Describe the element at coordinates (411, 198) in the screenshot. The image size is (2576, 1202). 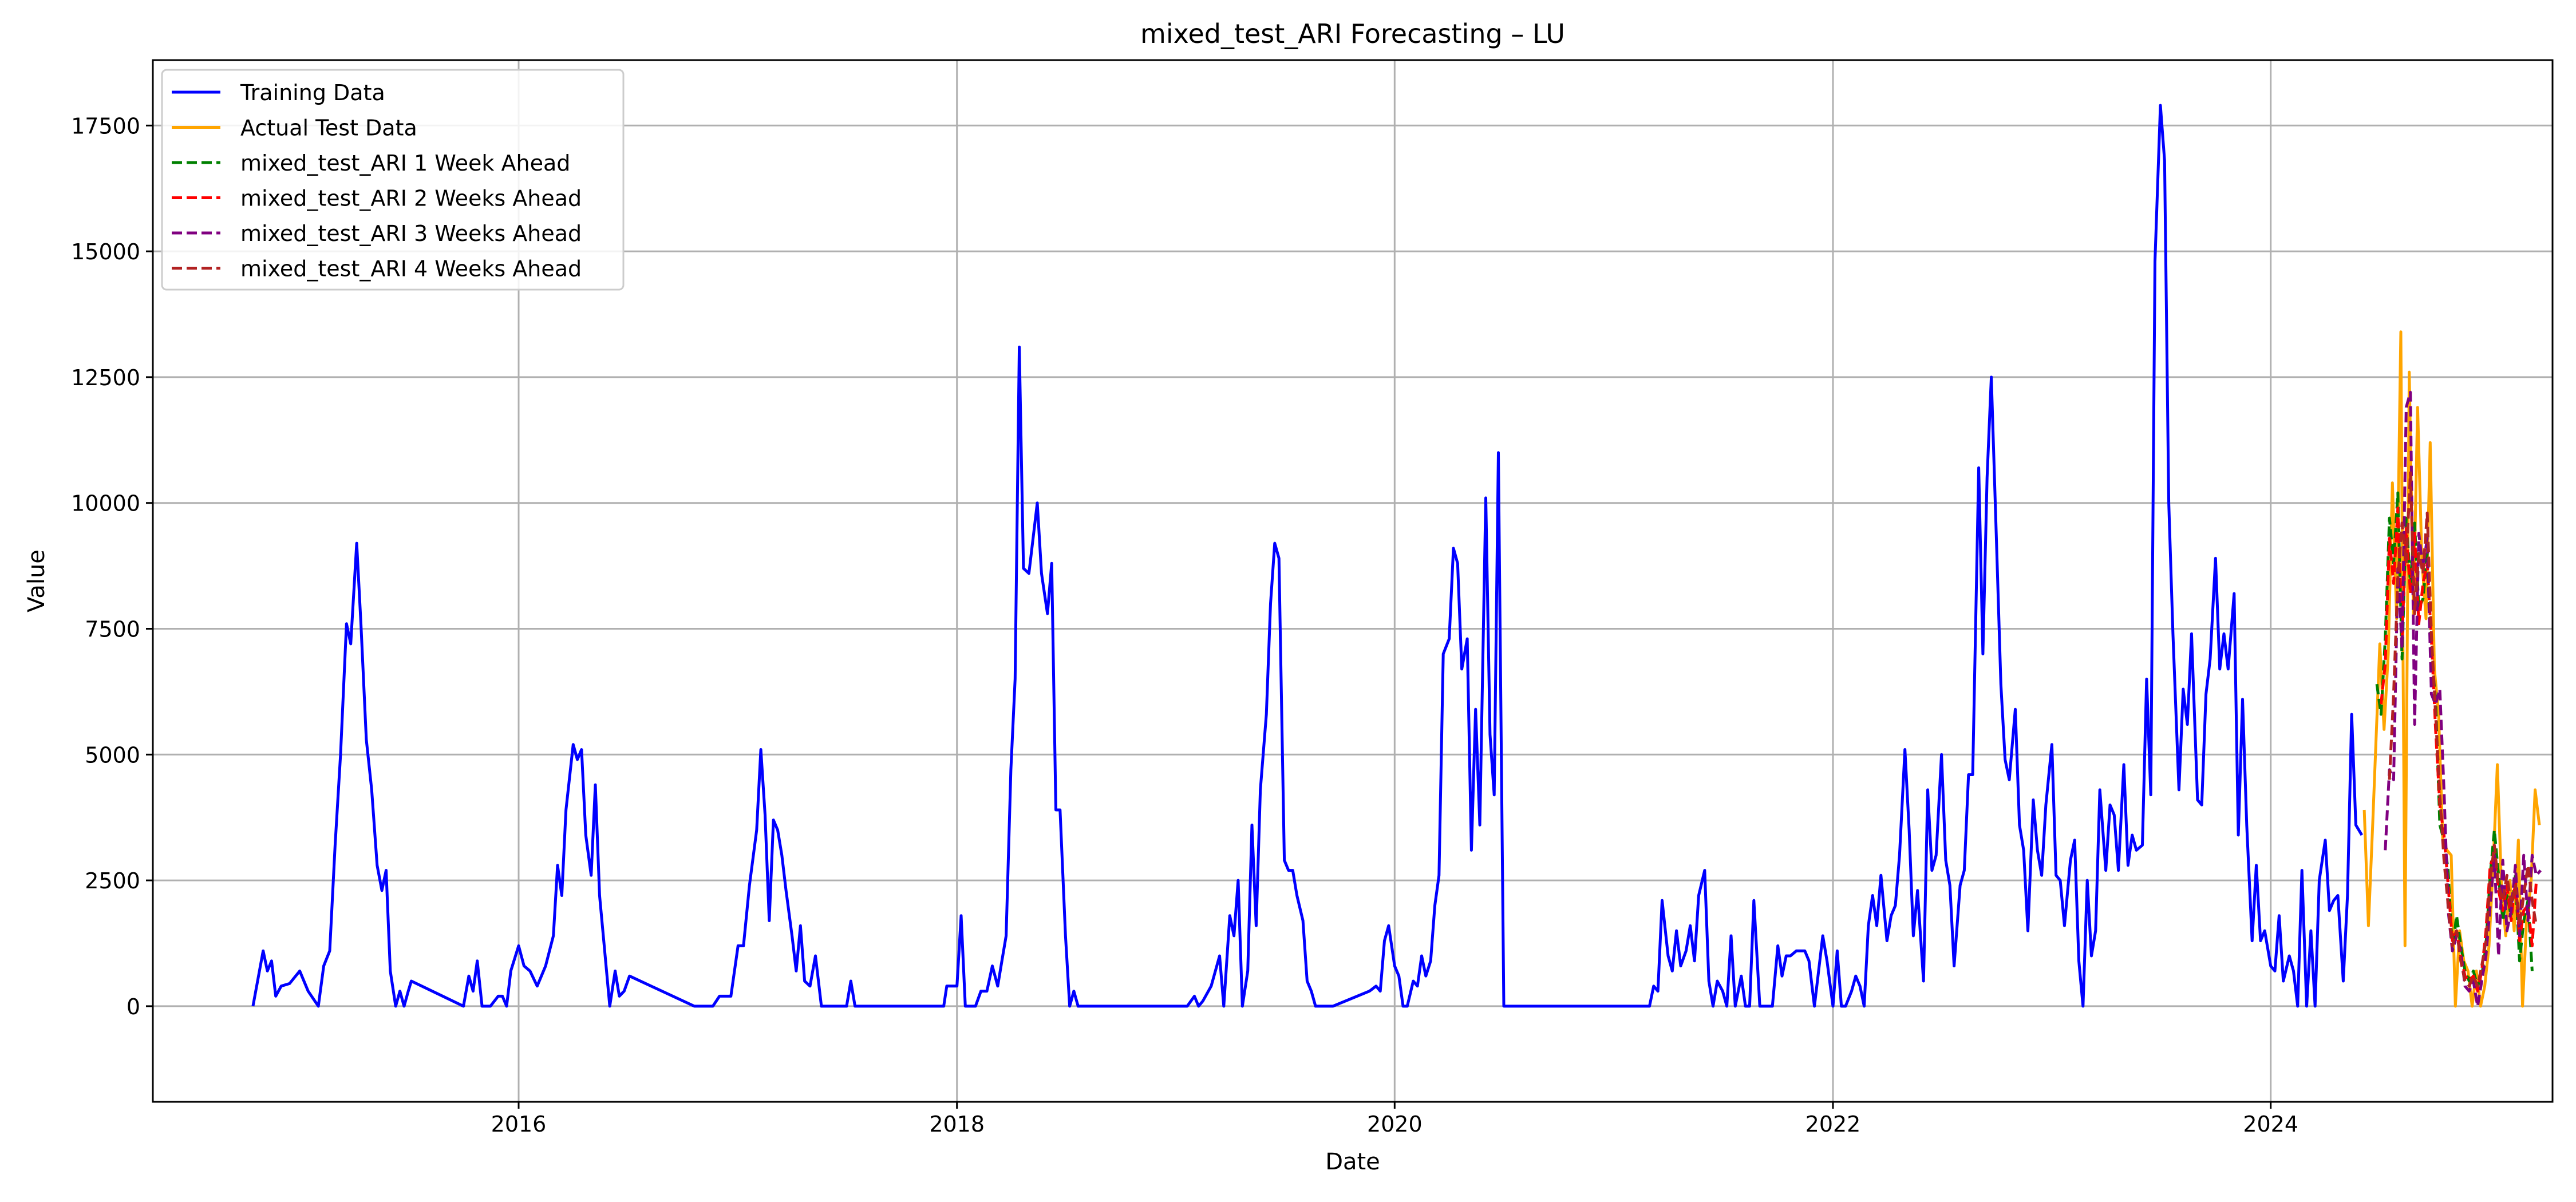
I see `legend-label: mixed_test_ARI 2 Weeks Ahead` at that location.